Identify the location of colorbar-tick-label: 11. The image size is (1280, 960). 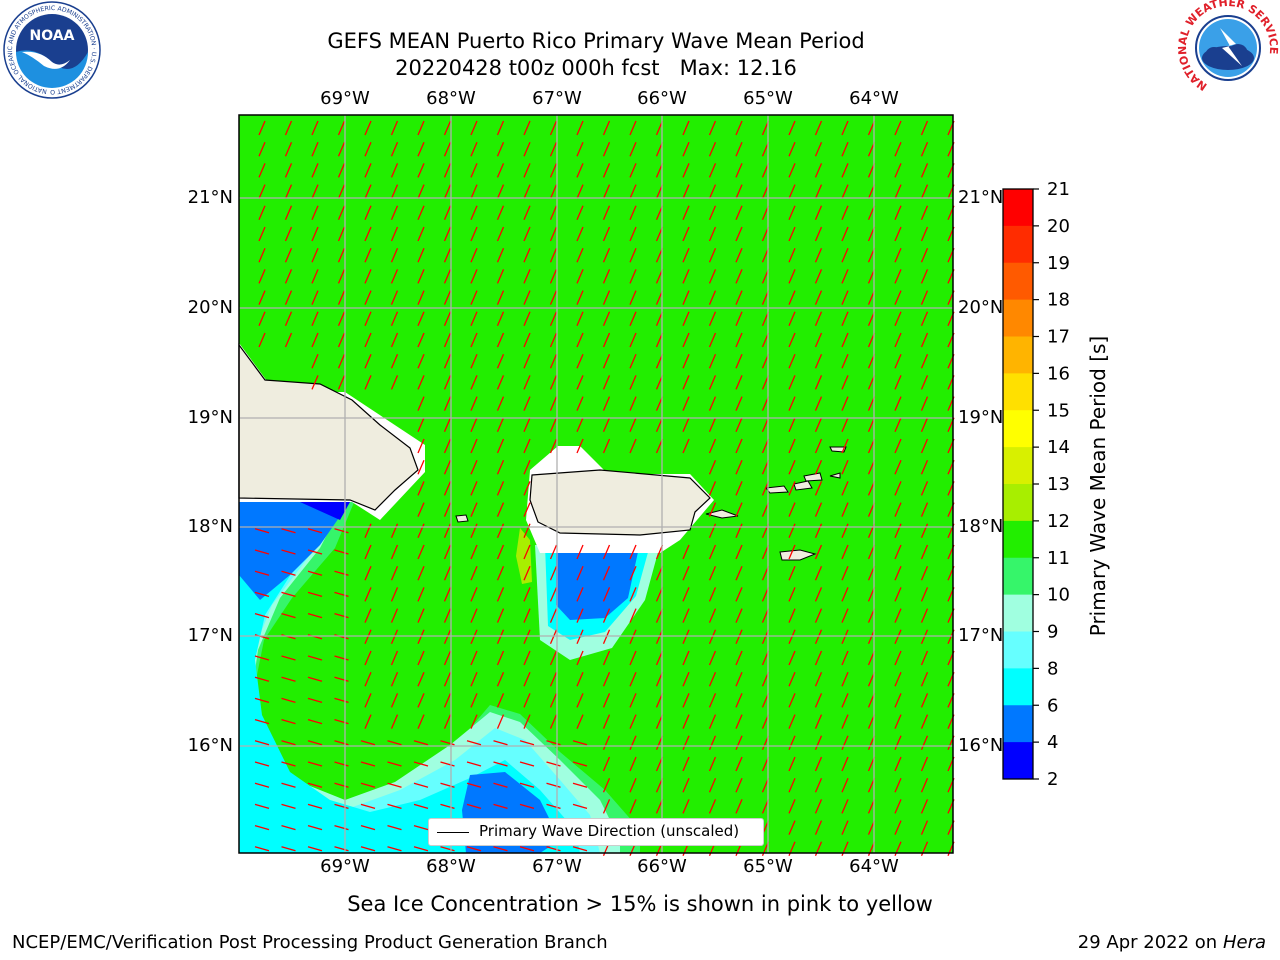
(1058, 558).